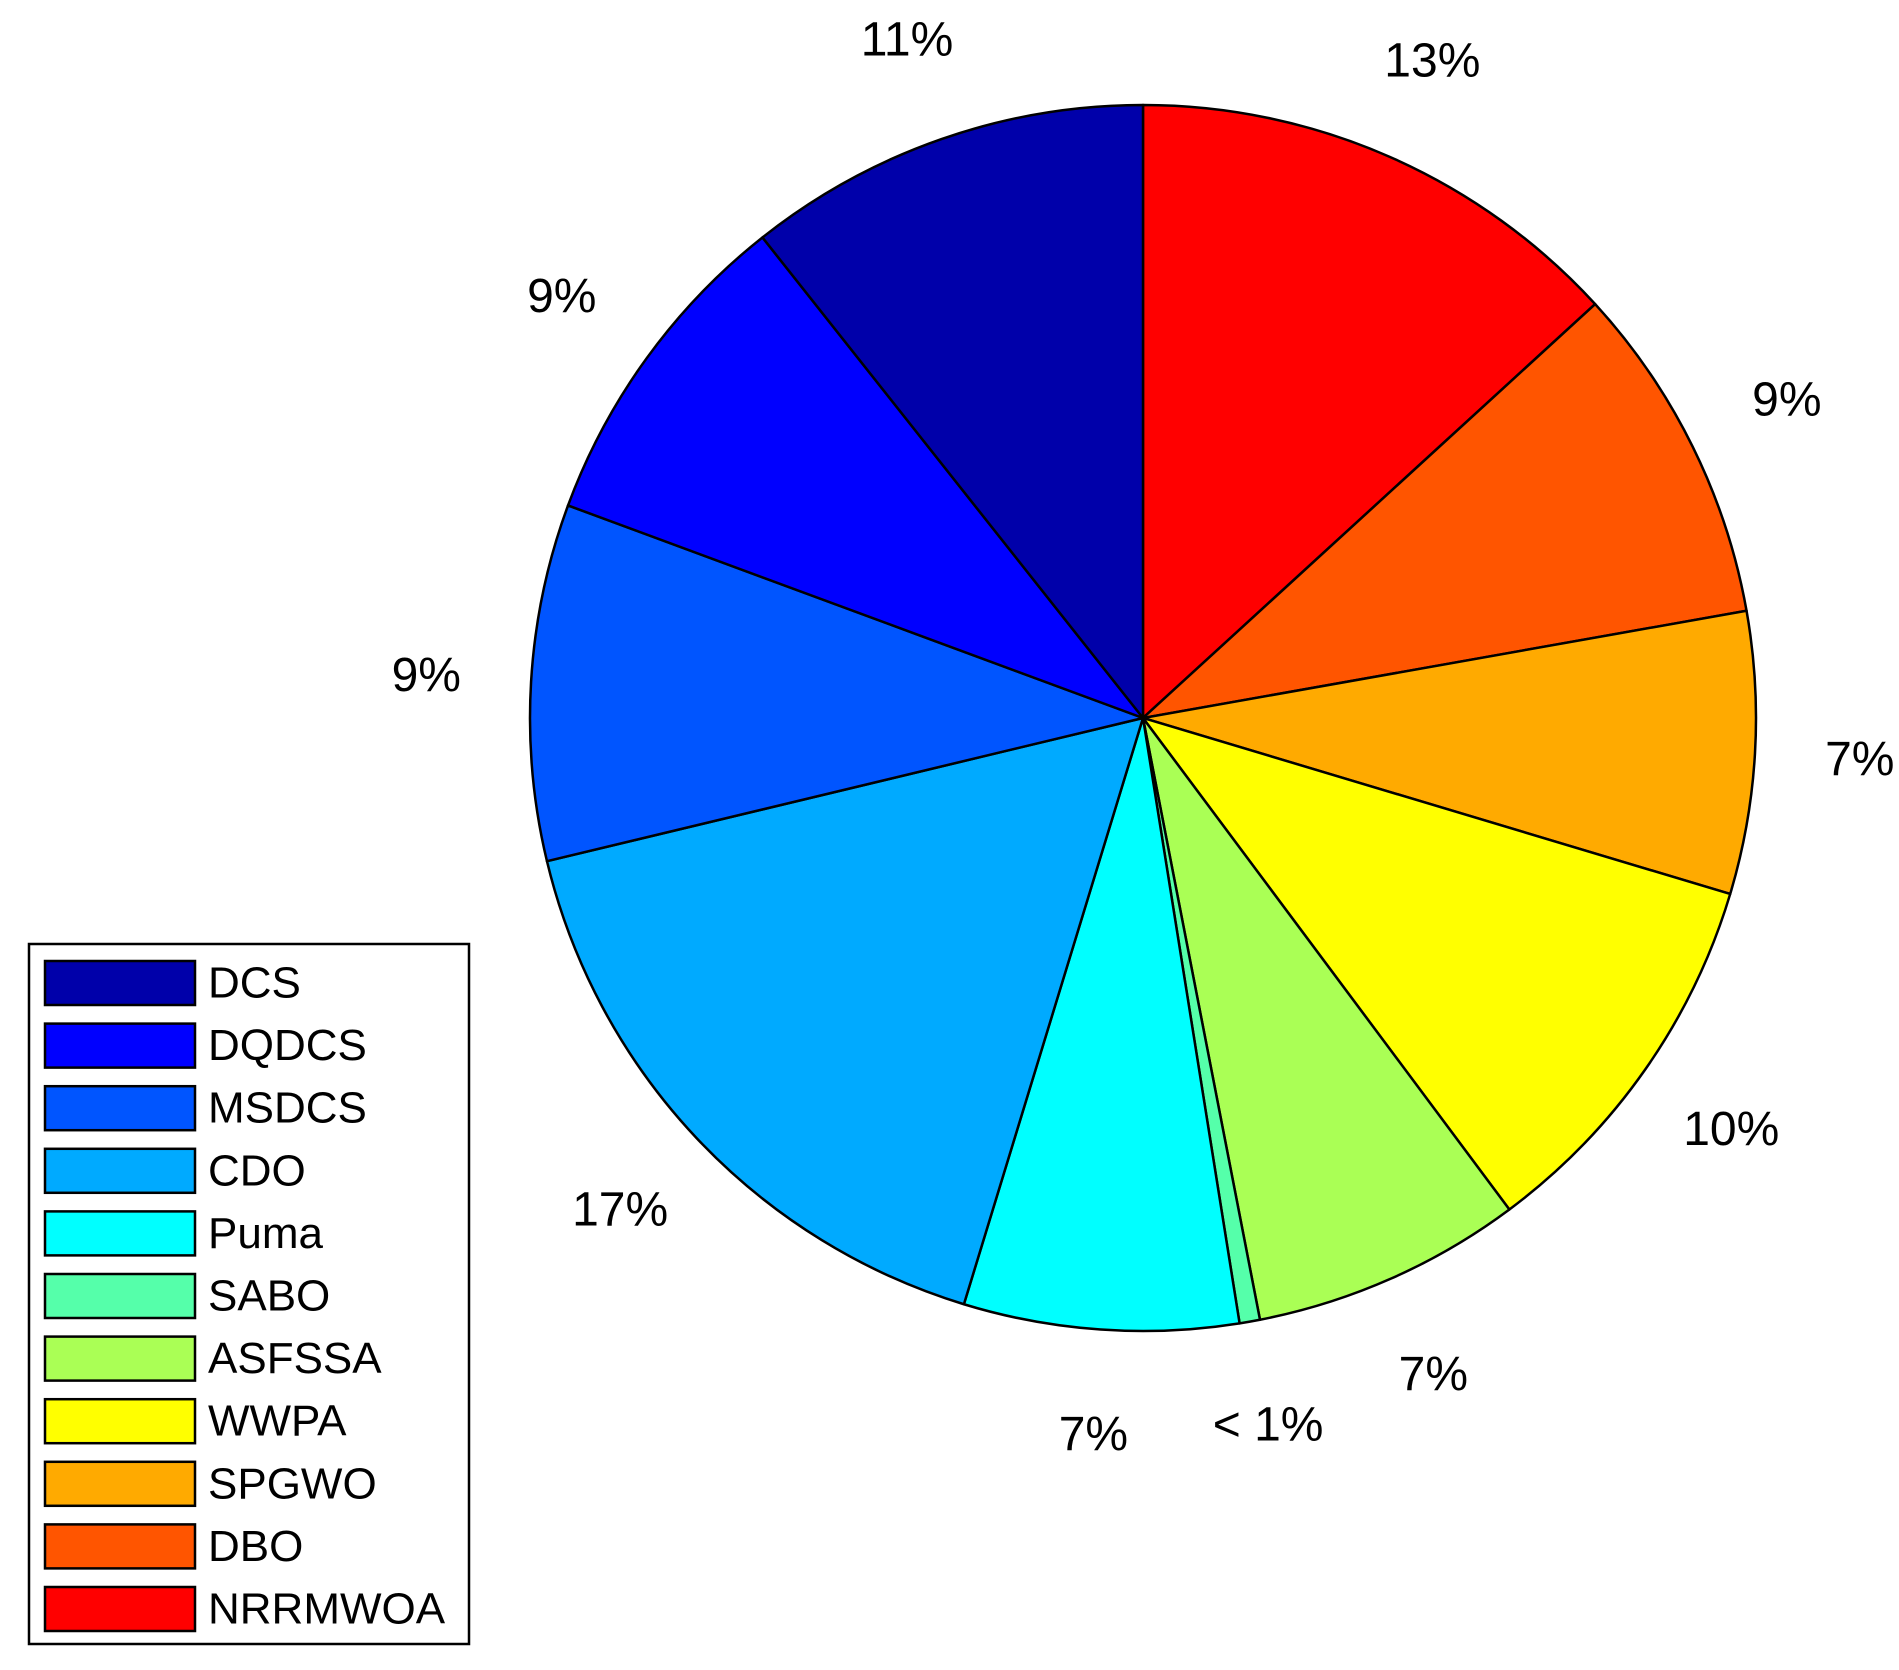 This screenshot has width=1899, height=1670. What do you see at coordinates (120, 1421) in the screenshot?
I see `legend-swatch-wwpa` at bounding box center [120, 1421].